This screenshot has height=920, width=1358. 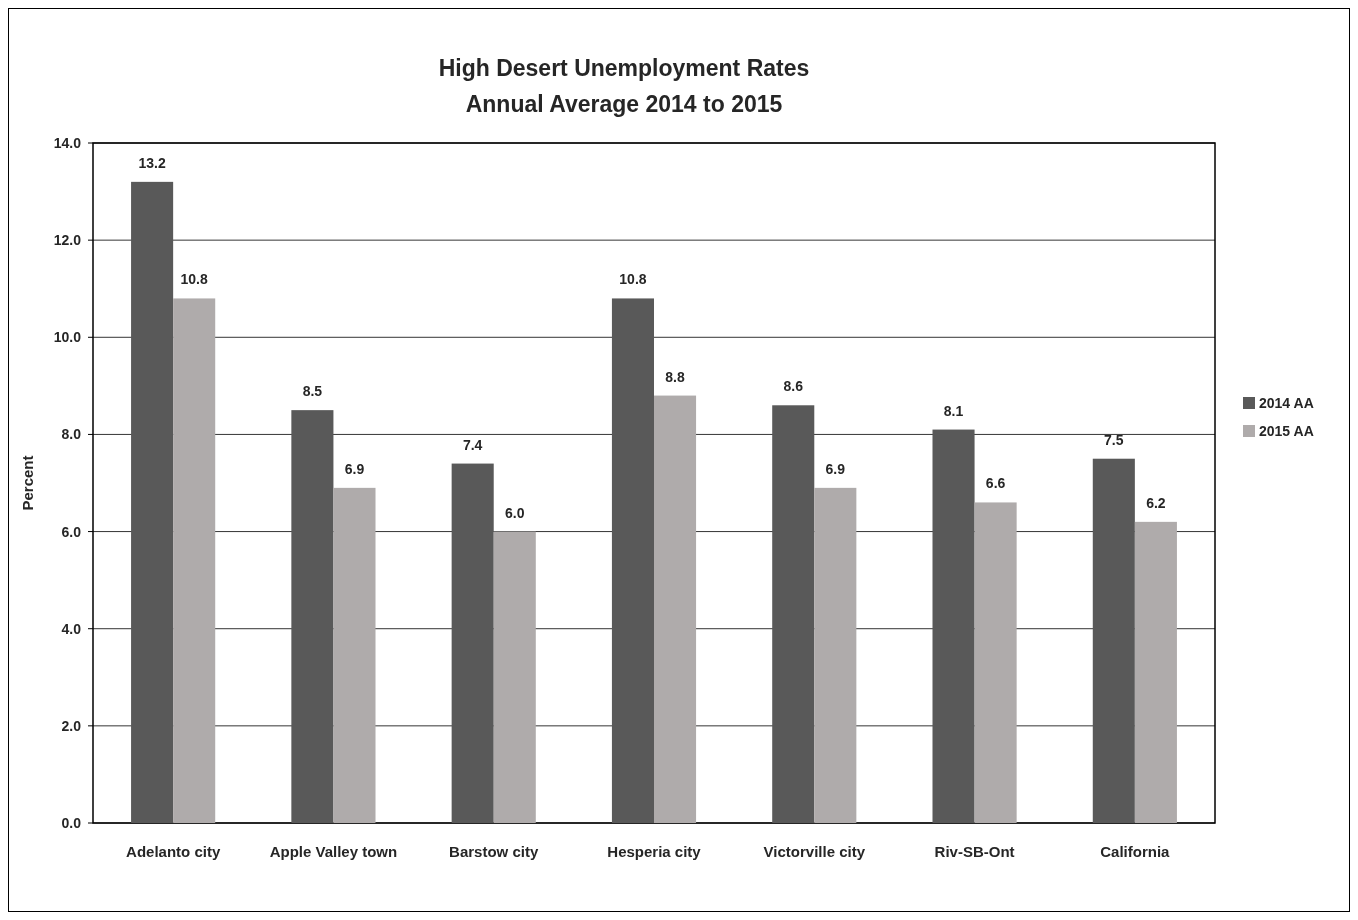 What do you see at coordinates (793, 386) in the screenshot?
I see `data-label: 8.6` at bounding box center [793, 386].